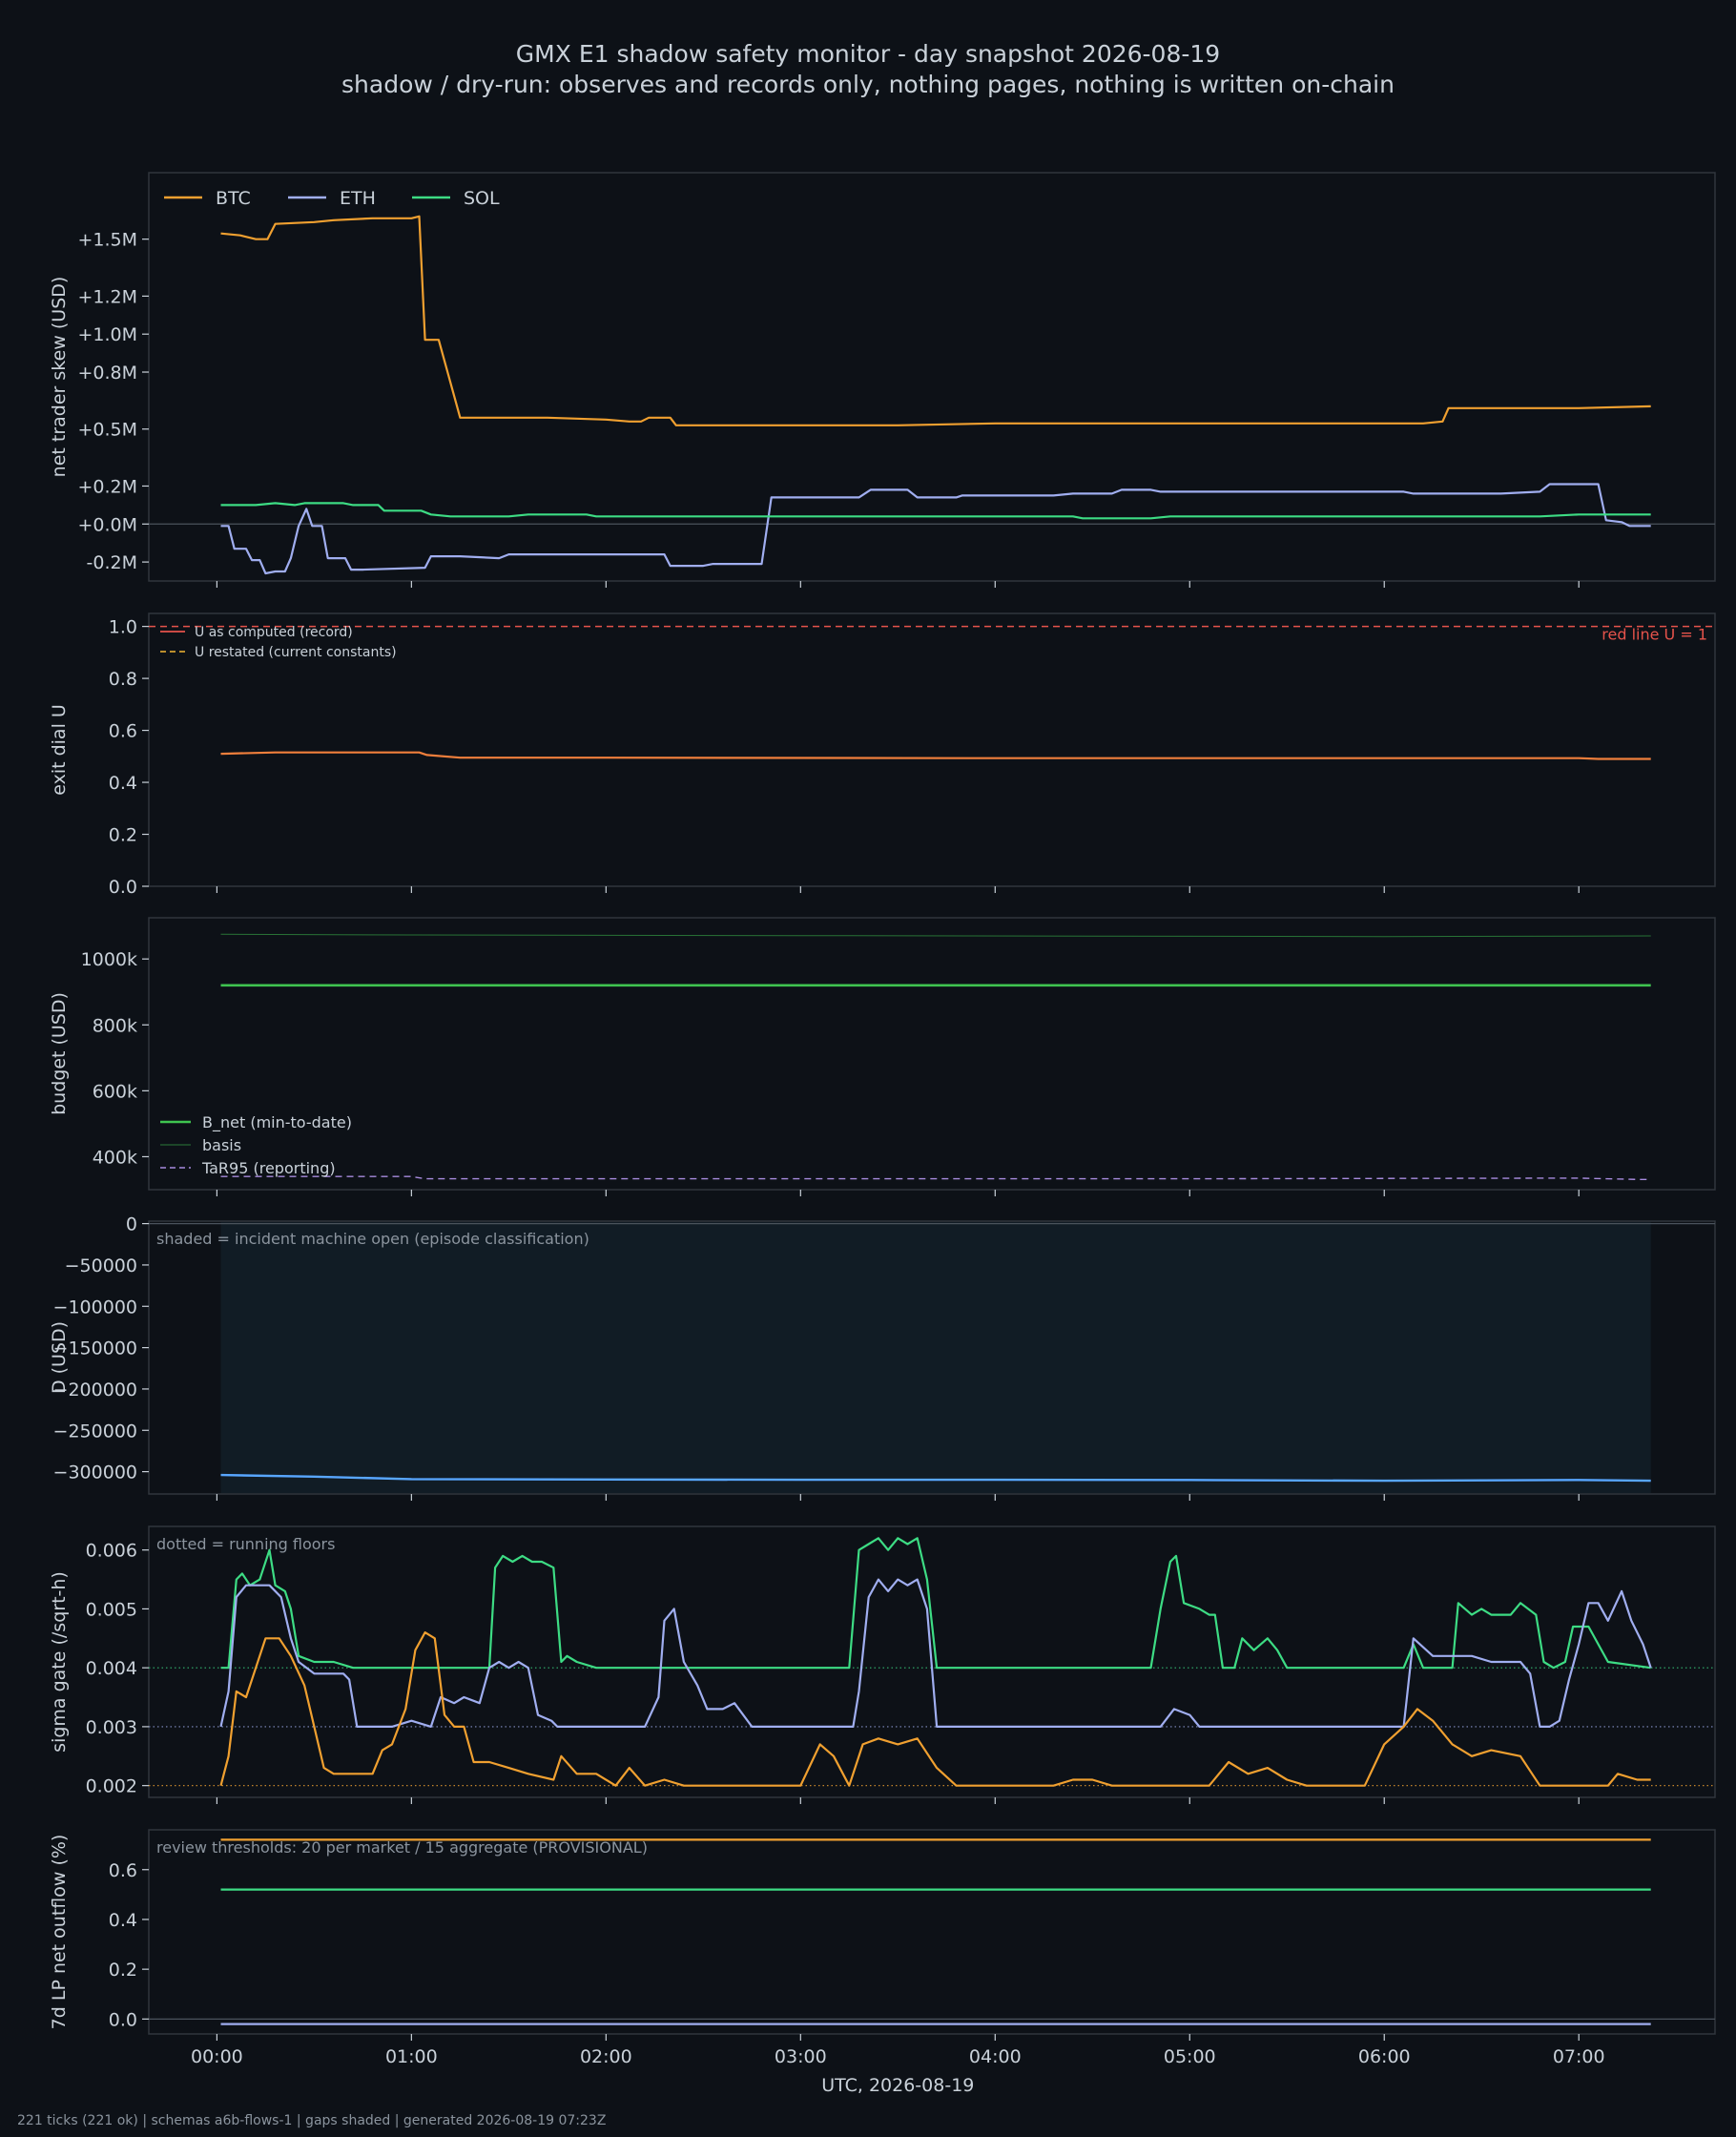  Describe the element at coordinates (59, 377) in the screenshot. I see `y-axis-label: net trader skew (USD)` at that location.